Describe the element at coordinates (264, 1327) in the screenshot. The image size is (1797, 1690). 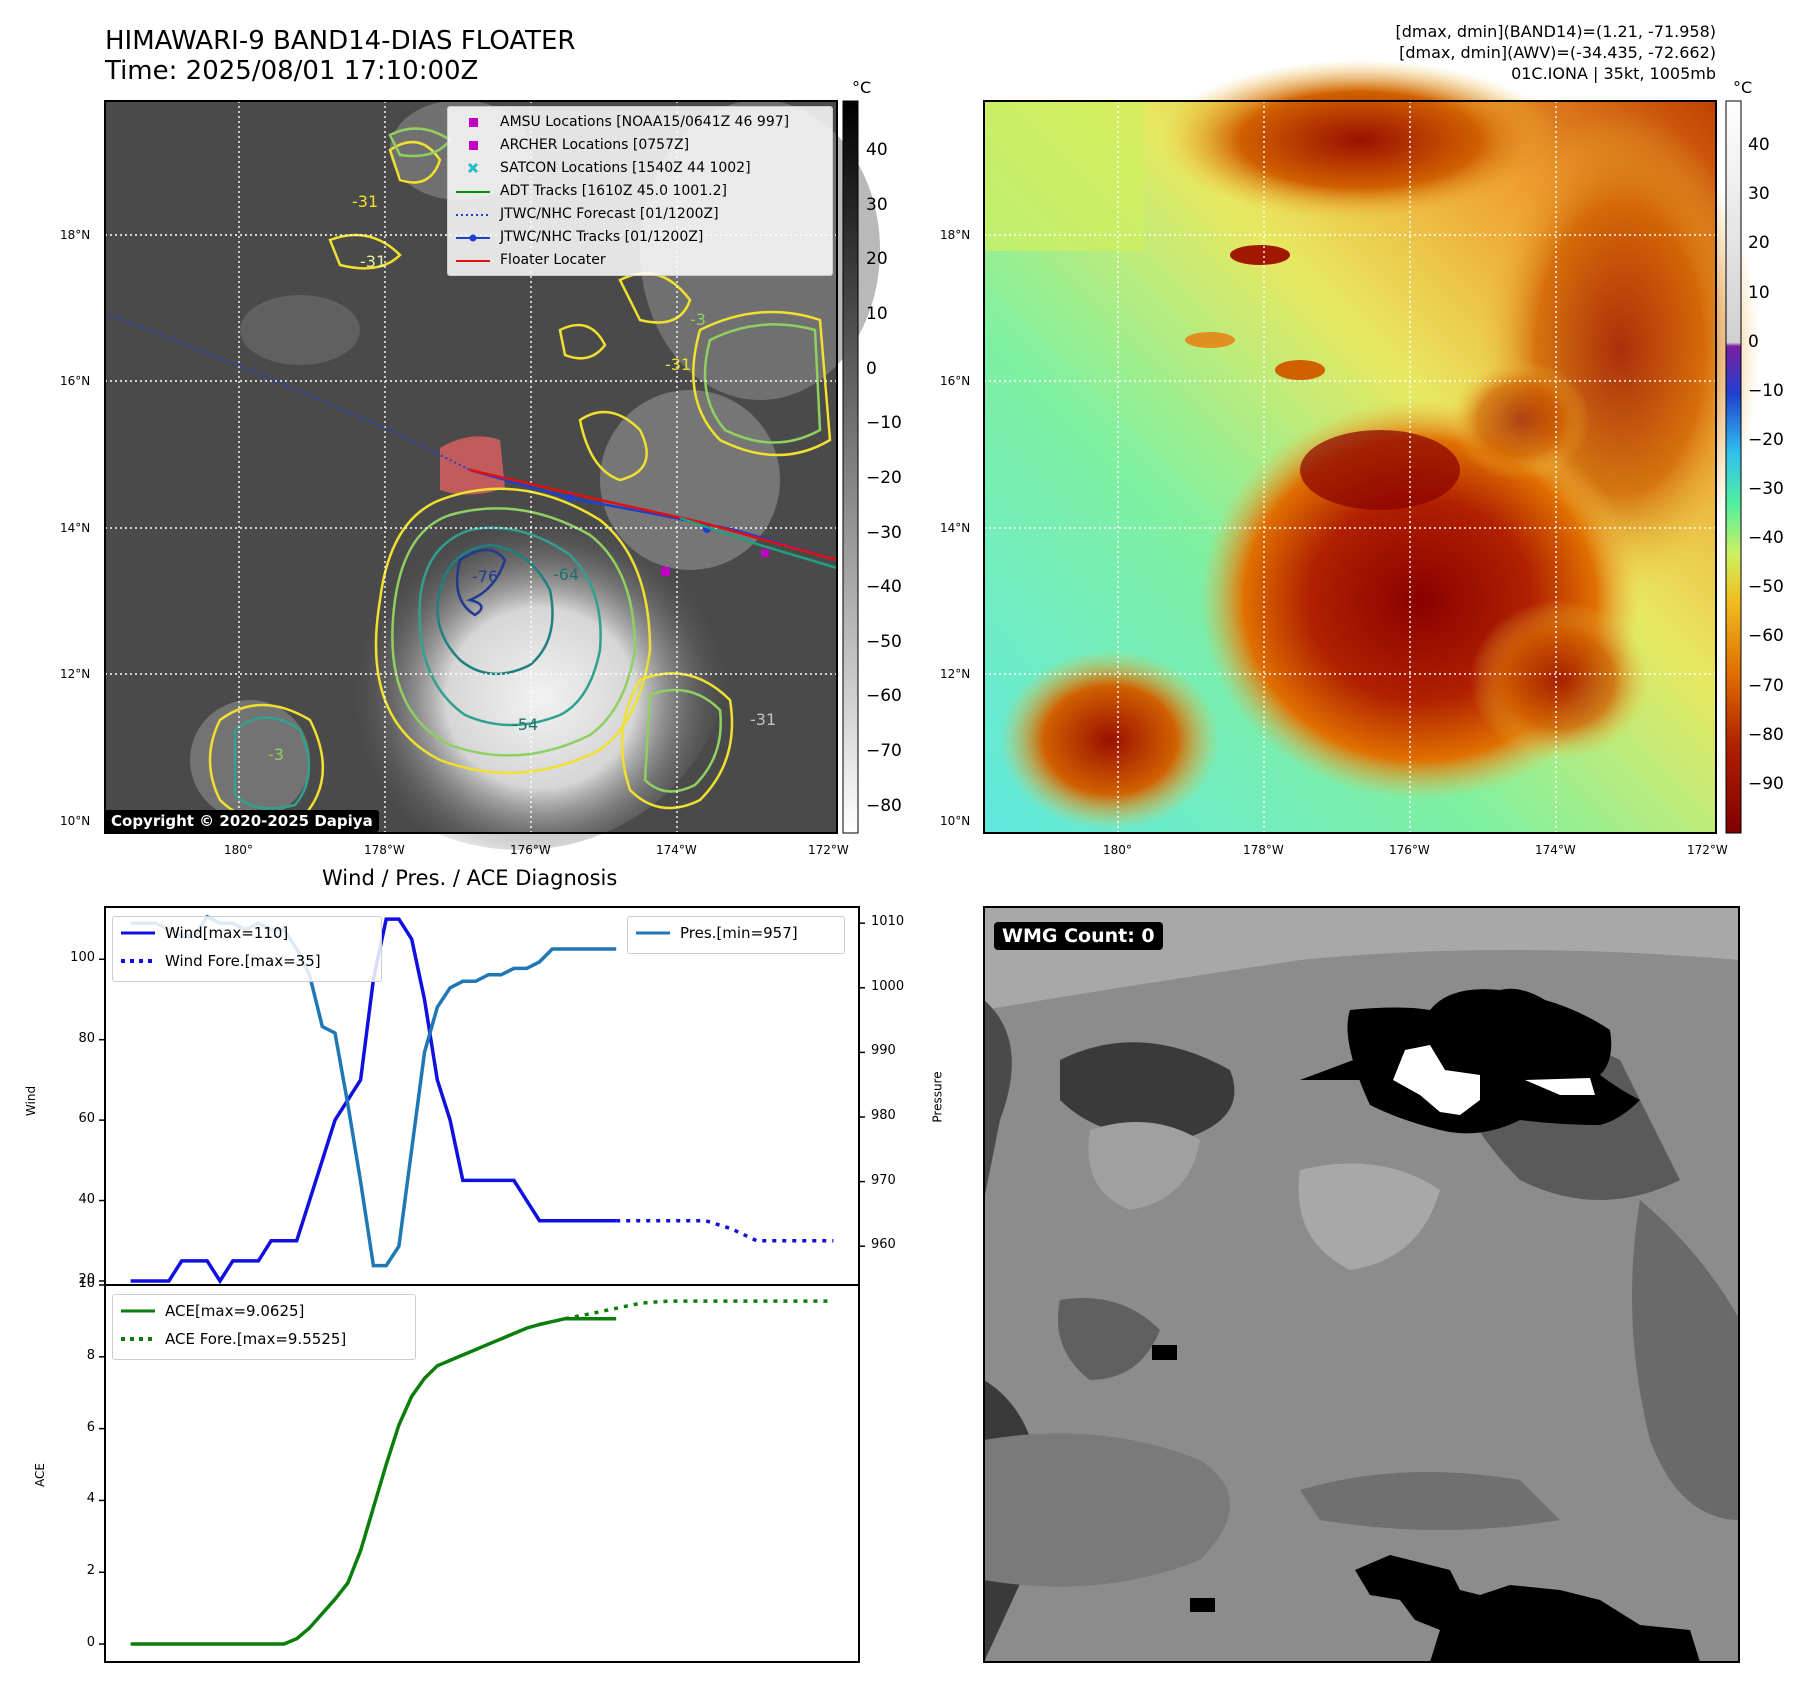
I see `ace-legend: ACE[max=9.0625] ACE Fore.[max=9.5525]` at that location.